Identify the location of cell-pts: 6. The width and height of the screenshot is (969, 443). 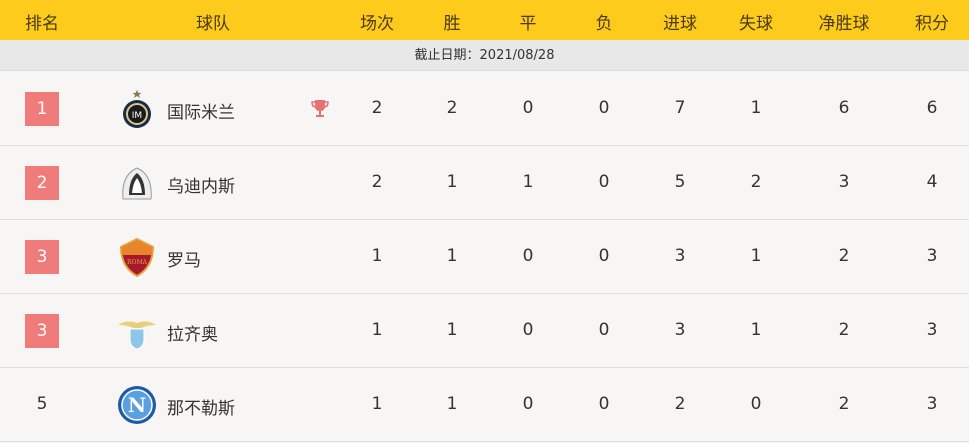
(932, 108).